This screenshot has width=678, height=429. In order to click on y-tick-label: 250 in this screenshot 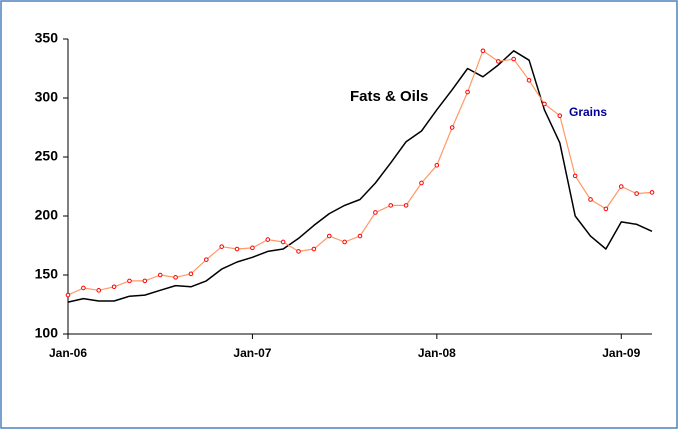, I will do `click(47, 156)`.